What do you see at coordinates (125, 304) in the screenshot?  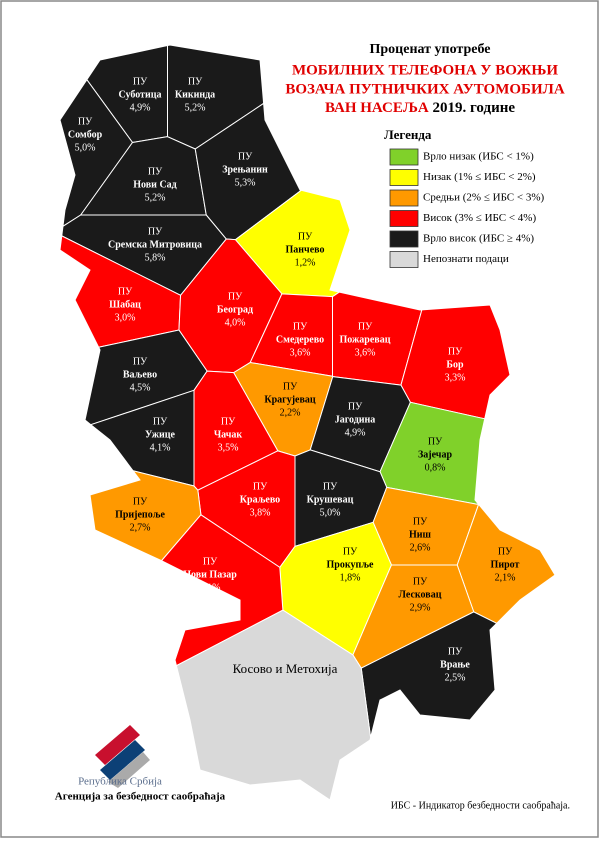 I see `region-name: Шабац` at bounding box center [125, 304].